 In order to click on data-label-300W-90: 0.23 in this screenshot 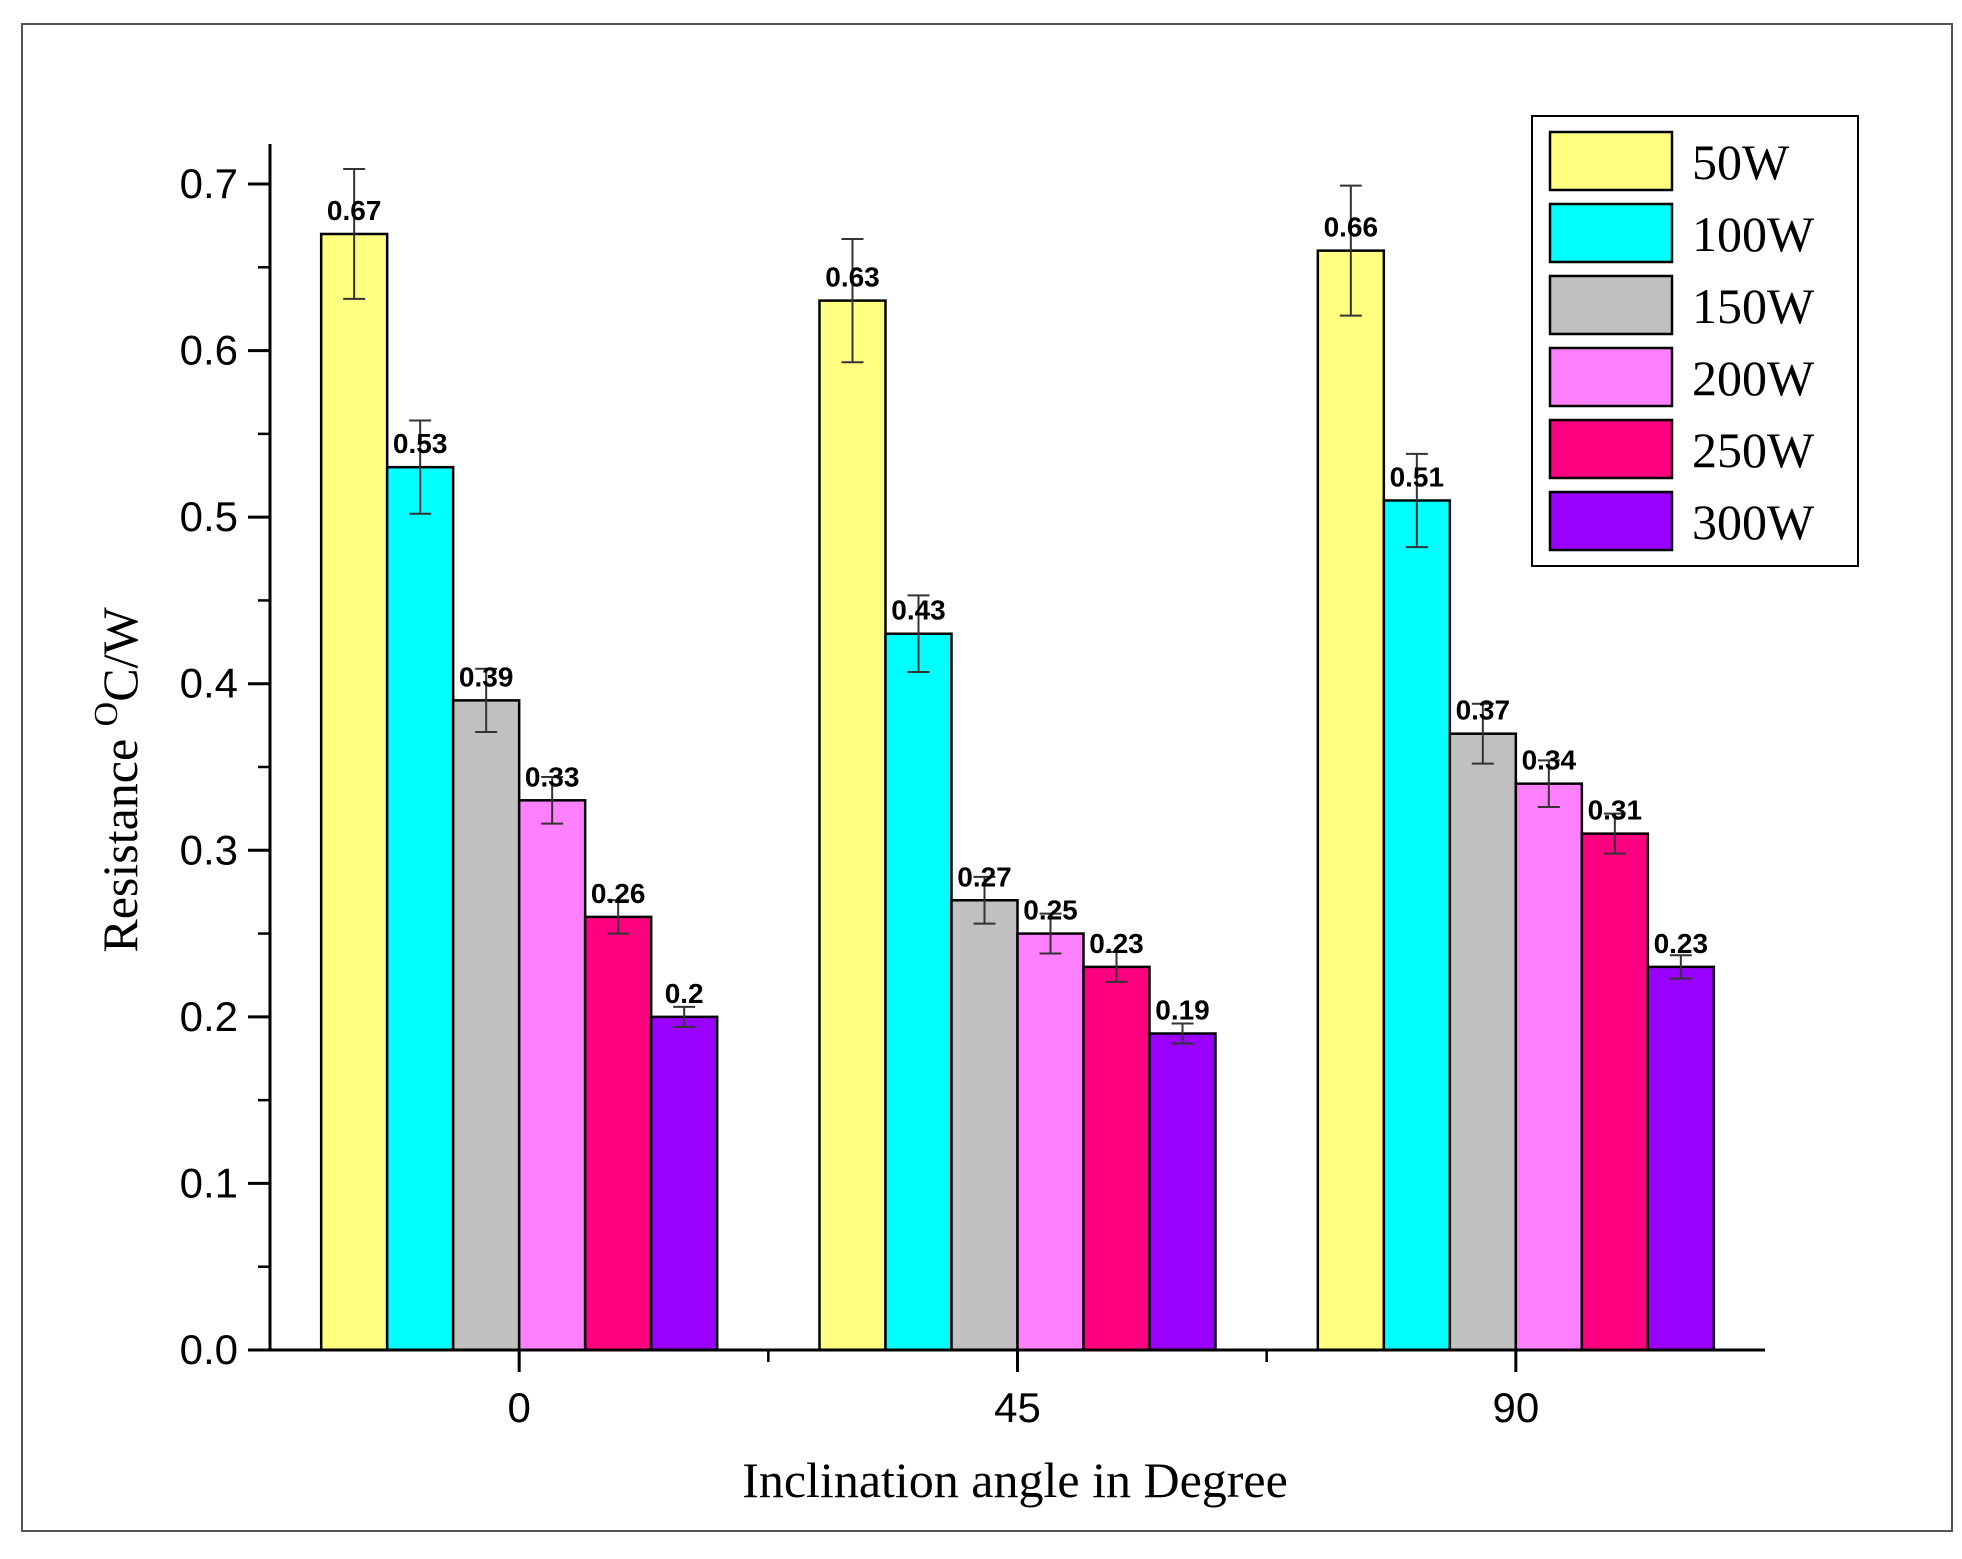, I will do `click(1681, 943)`.